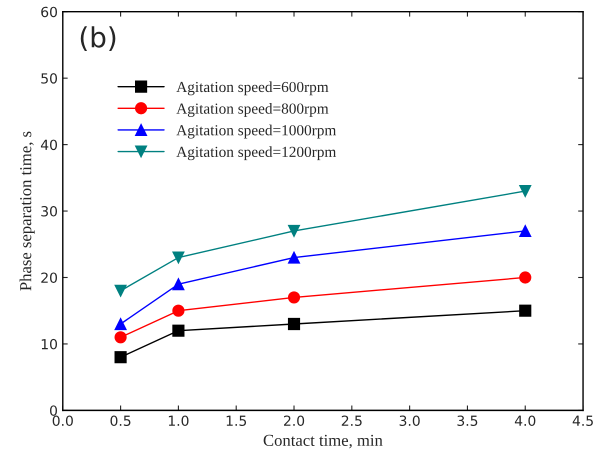  Describe the element at coordinates (525, 420) in the screenshot. I see `x-tick-label: 4.0` at that location.